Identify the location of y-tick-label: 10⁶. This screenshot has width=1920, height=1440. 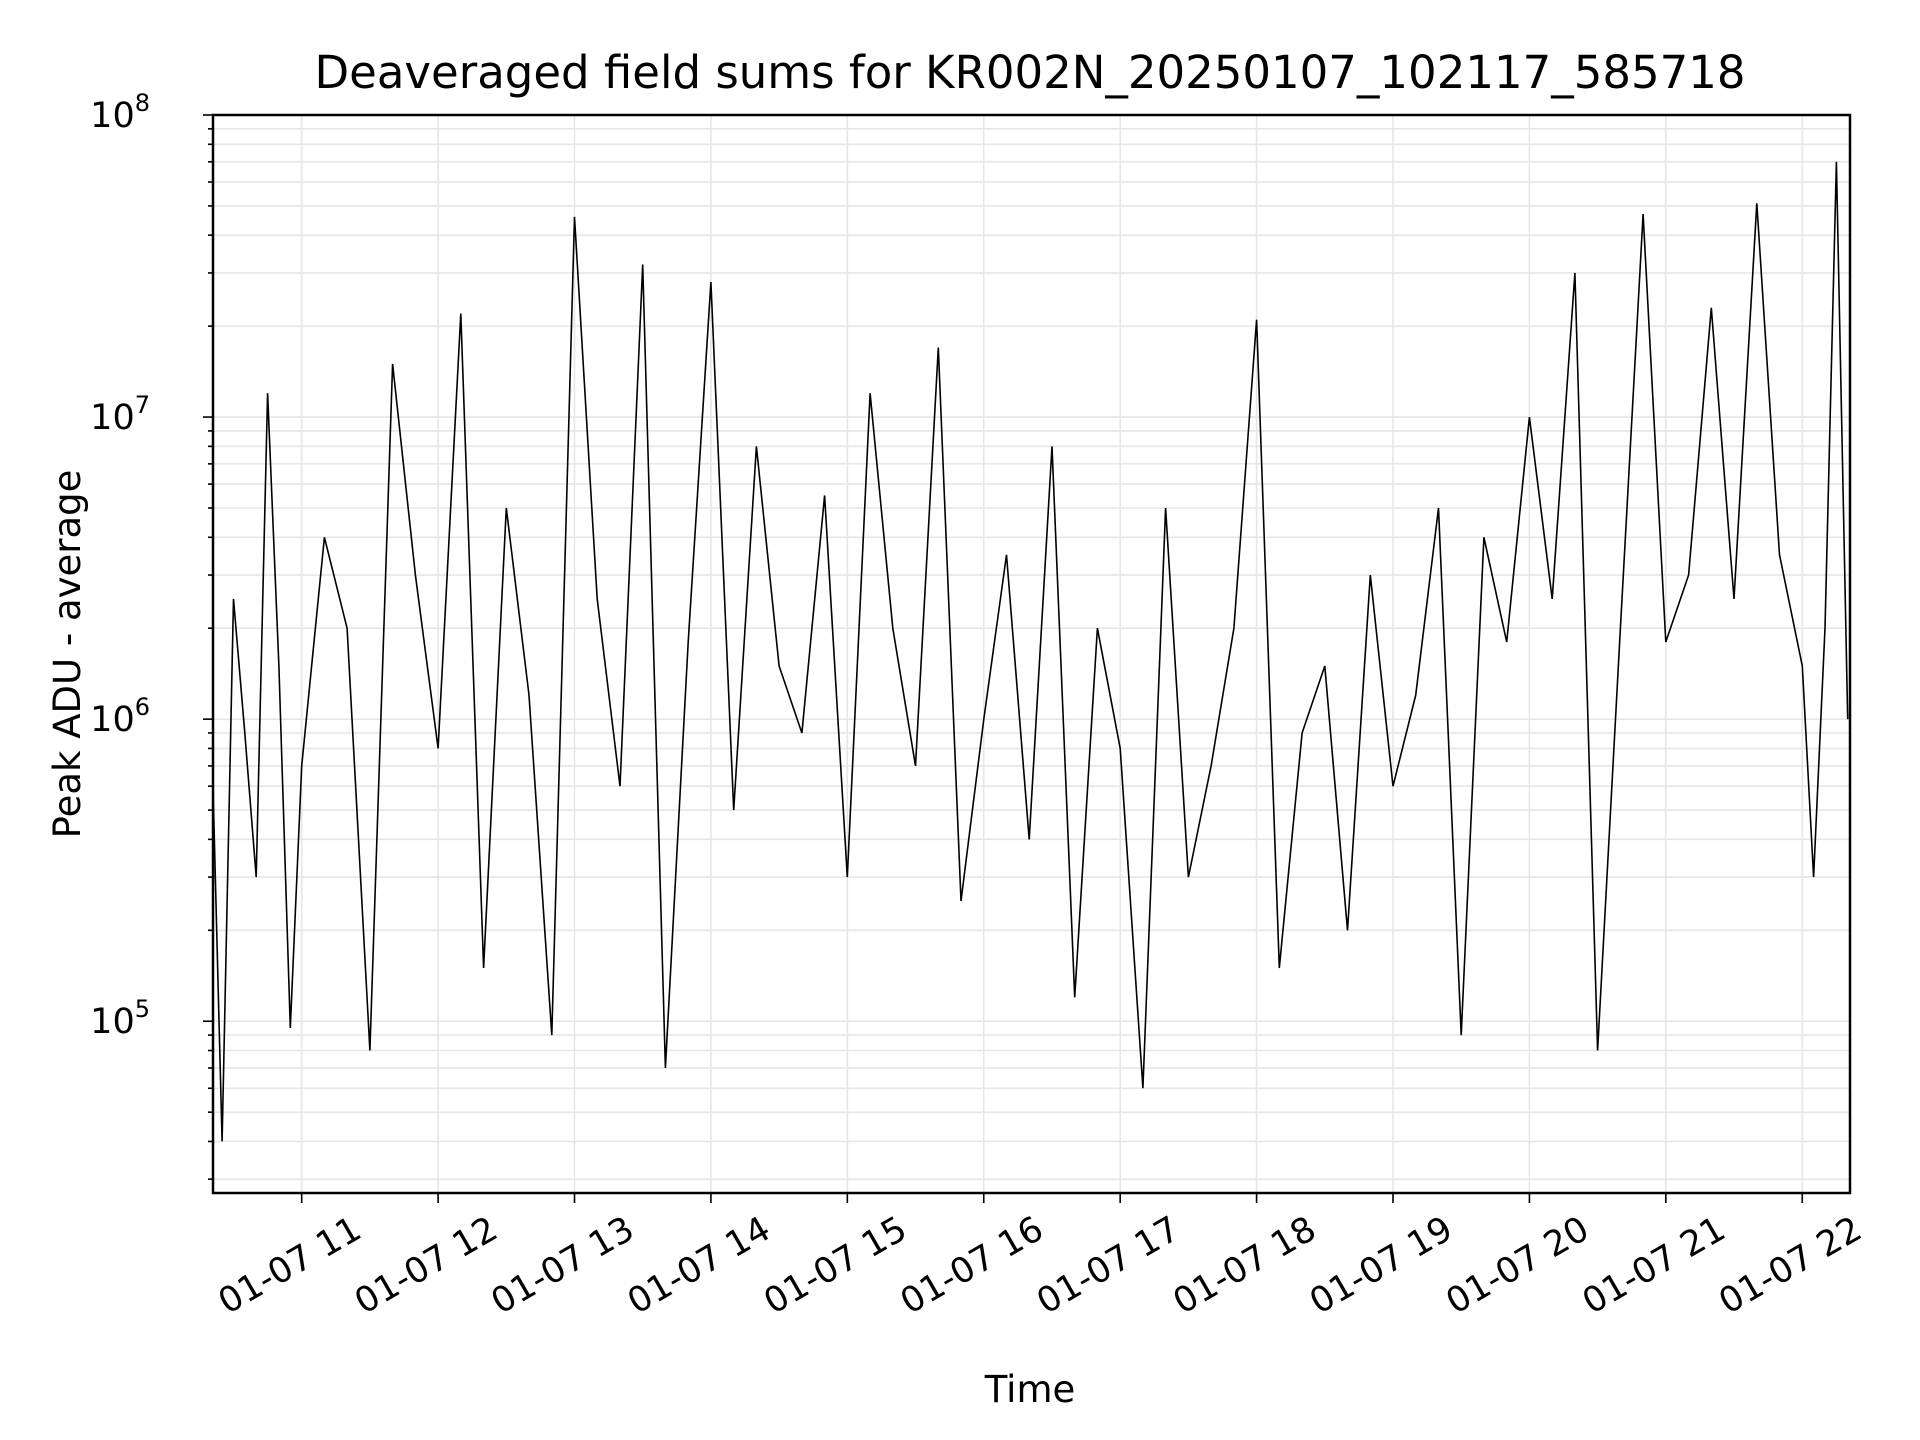
(120, 716).